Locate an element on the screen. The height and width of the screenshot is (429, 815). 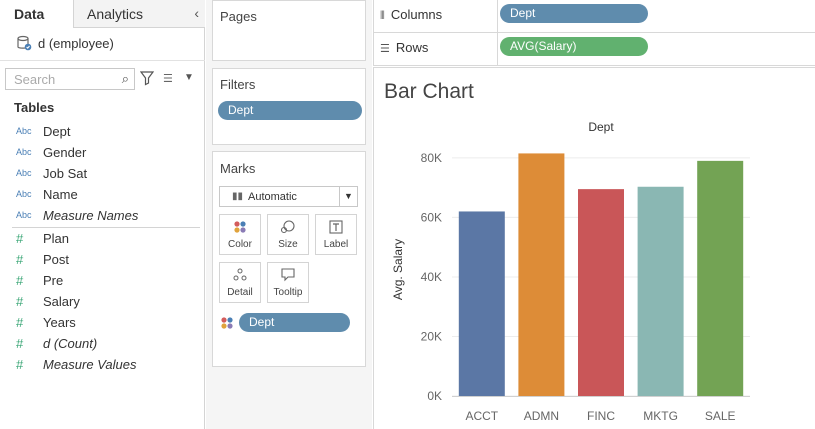
y-tick-label: 20K is located at coordinates (431, 336).